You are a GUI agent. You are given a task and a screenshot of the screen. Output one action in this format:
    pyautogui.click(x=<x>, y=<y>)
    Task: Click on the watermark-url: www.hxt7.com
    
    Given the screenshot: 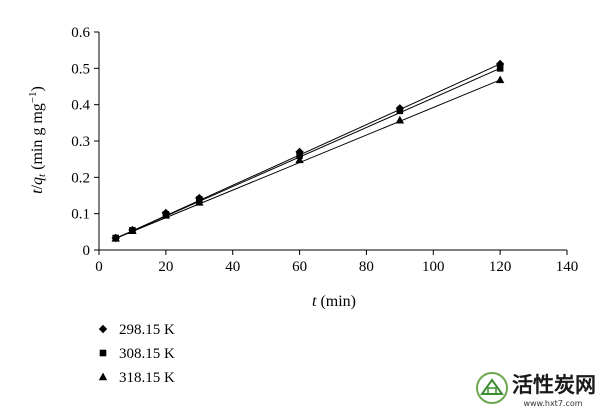 What is the action you would take?
    pyautogui.click(x=552, y=403)
    